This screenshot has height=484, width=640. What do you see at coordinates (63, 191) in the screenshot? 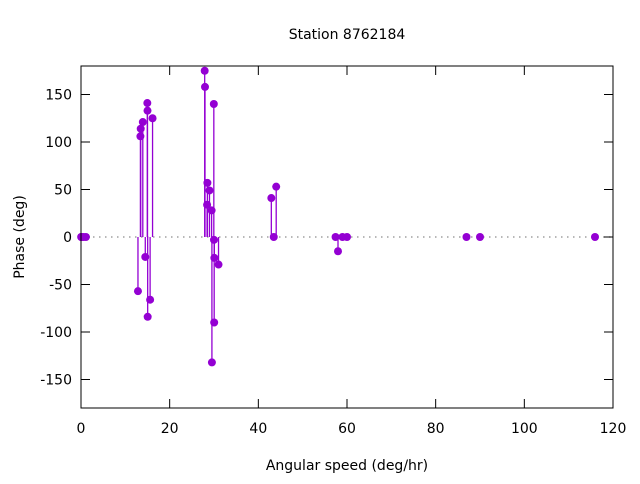
I see `y-tick-label: 50` at bounding box center [63, 191].